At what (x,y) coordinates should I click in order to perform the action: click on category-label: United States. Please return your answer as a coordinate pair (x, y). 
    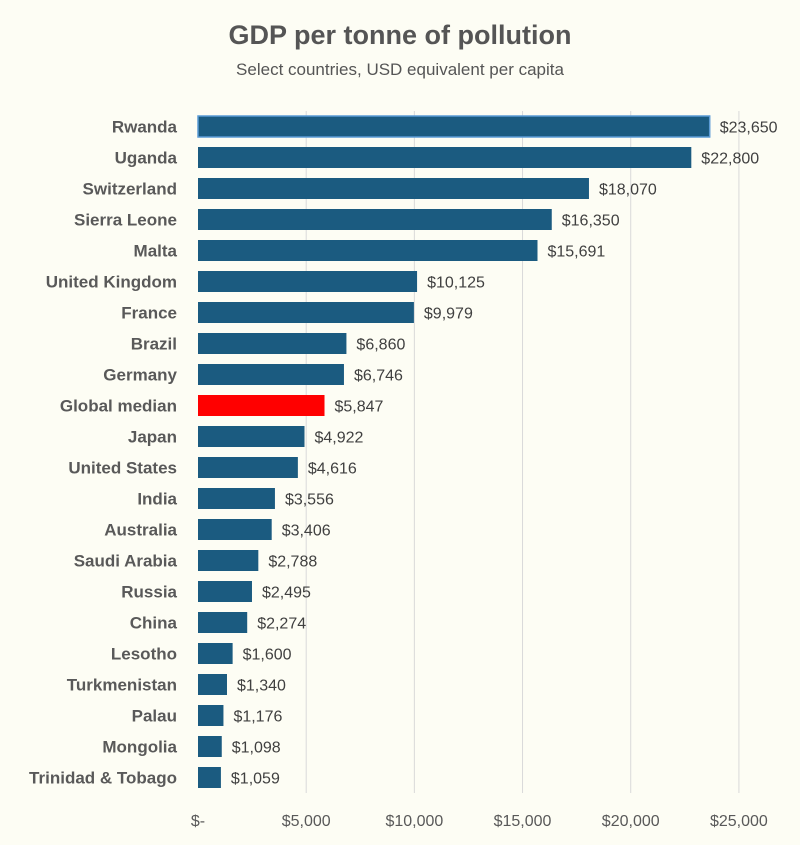
    Looking at the image, I should click on (122, 468).